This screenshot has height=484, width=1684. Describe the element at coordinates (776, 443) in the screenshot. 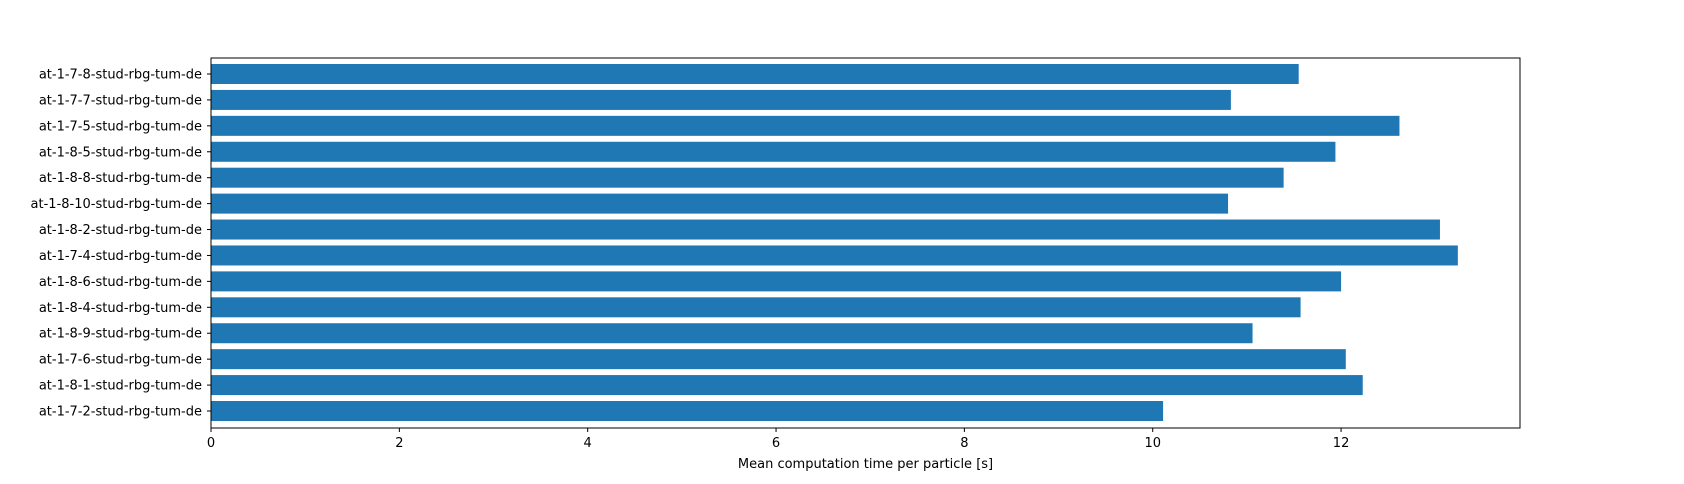

I see `x-tick-label: 6` at that location.